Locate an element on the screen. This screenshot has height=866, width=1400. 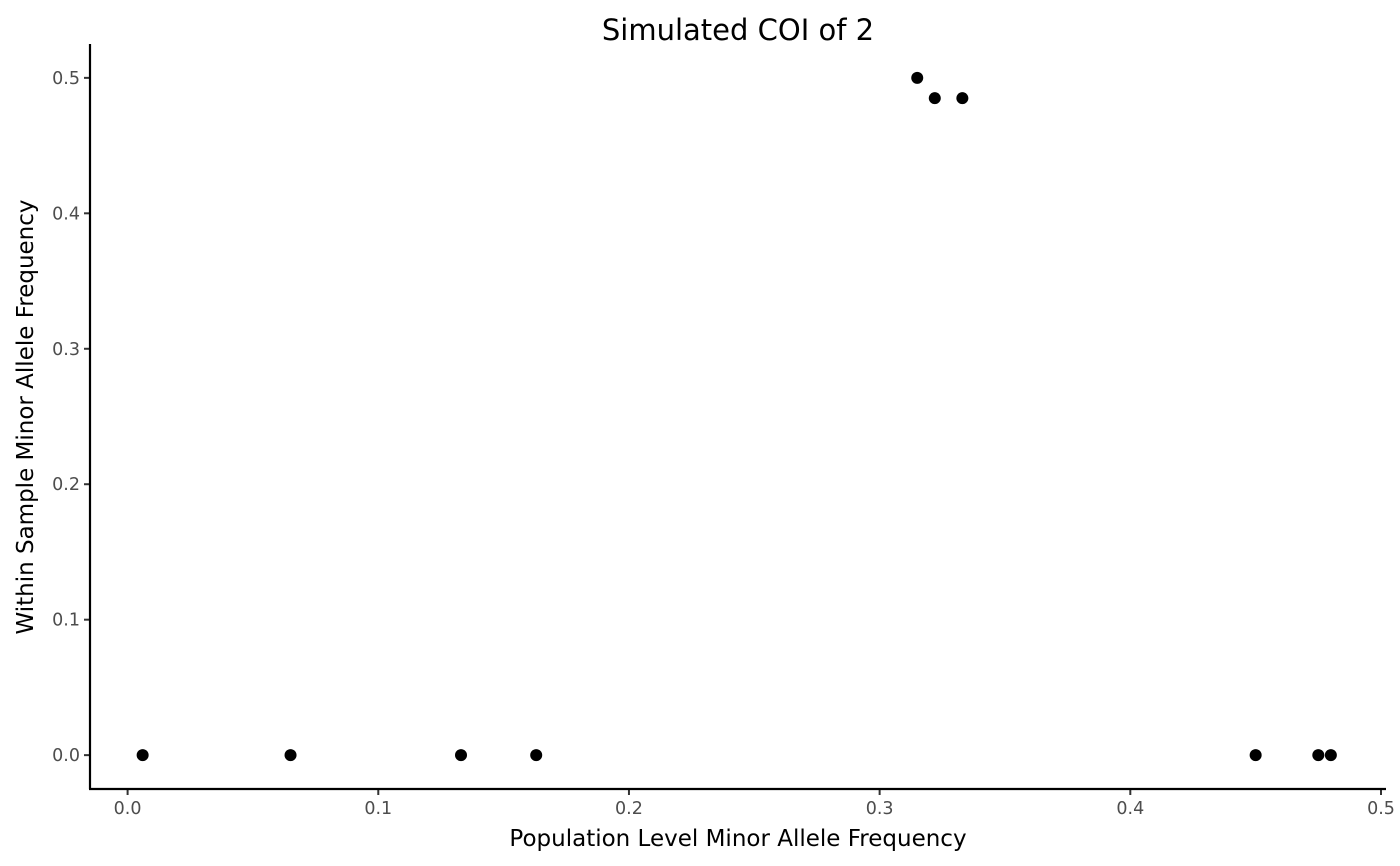
y-tick-label: 0.4 is located at coordinates (66, 214).